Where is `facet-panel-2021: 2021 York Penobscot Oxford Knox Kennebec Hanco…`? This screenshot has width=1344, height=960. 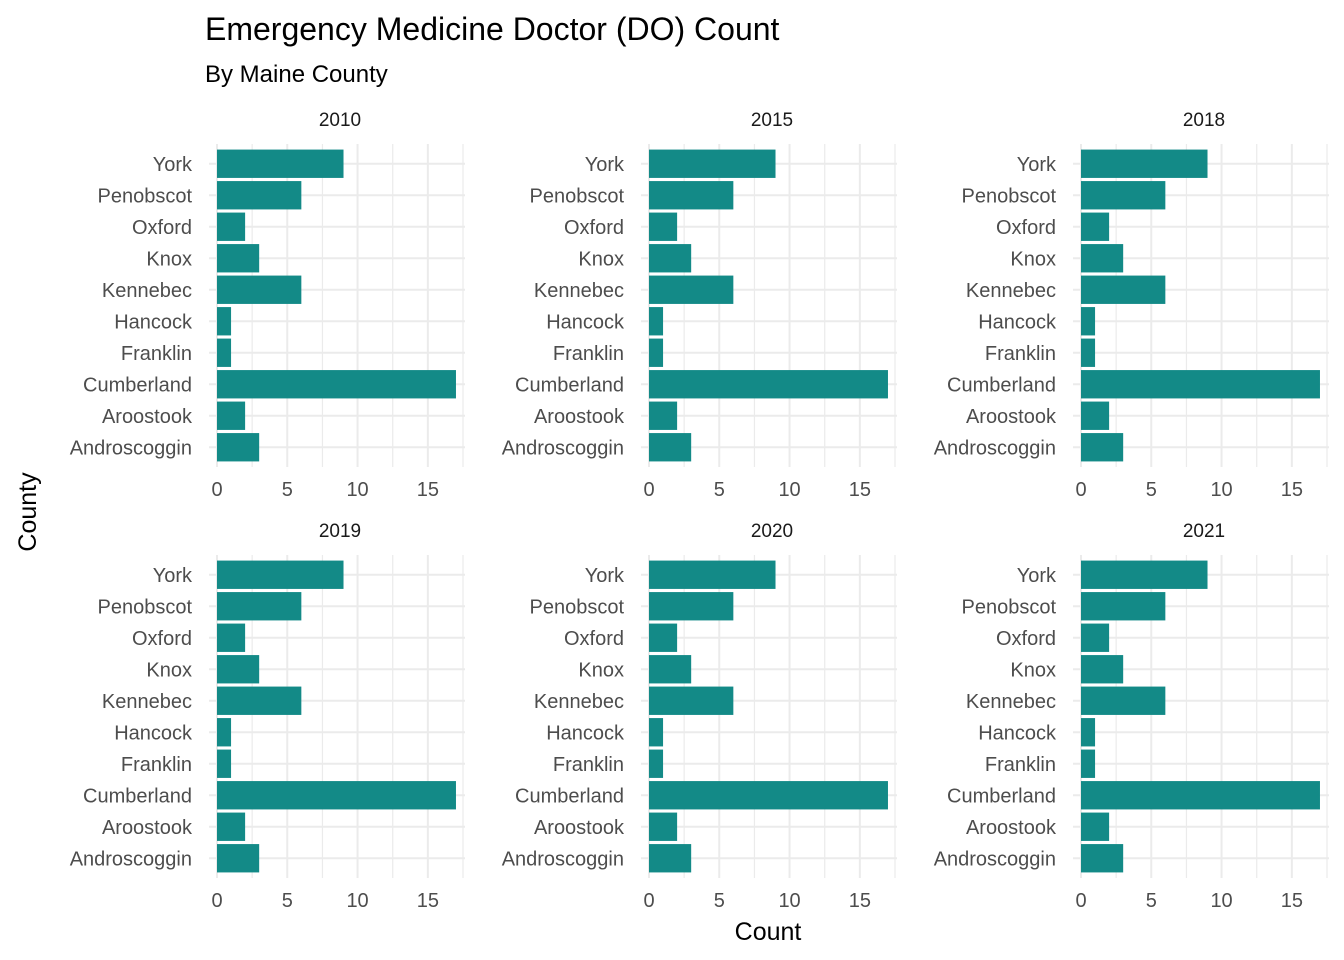
facet-panel-2021: 2021 York Penobscot Oxford Knox Kennebec Hanco… is located at coordinates (1131, 716).